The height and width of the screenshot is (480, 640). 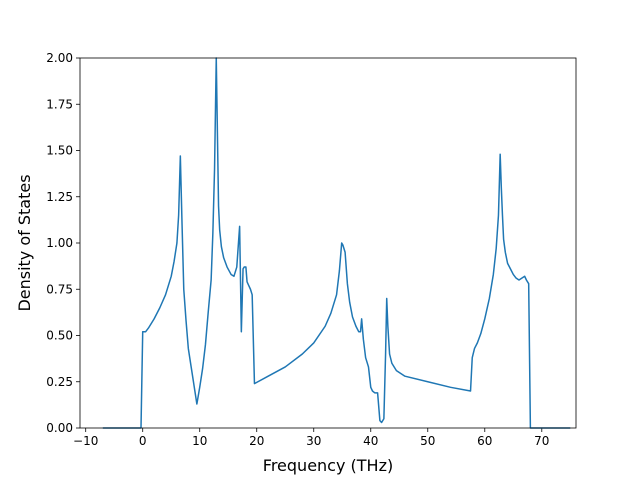 I want to click on y-tick-label: 0.50, so click(x=59, y=336).